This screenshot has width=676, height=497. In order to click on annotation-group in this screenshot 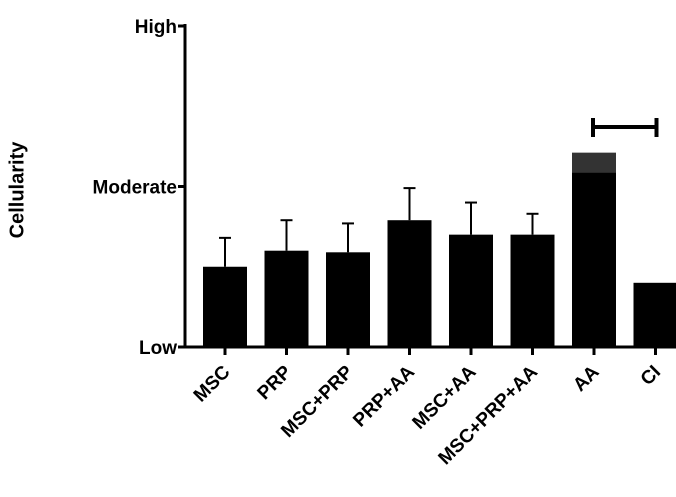, I will do `click(625, 127)`.